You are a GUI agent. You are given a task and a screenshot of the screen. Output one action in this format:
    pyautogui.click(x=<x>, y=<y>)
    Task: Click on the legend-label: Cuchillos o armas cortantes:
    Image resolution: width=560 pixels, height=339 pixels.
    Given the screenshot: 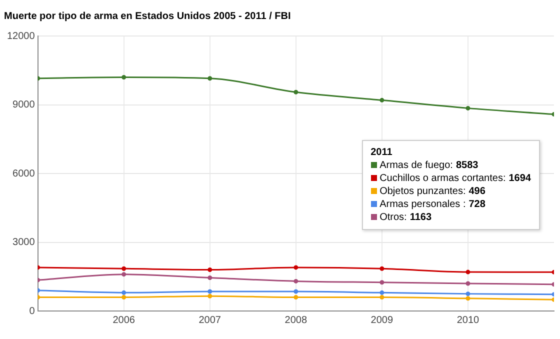 What is the action you would take?
    pyautogui.click(x=443, y=178)
    